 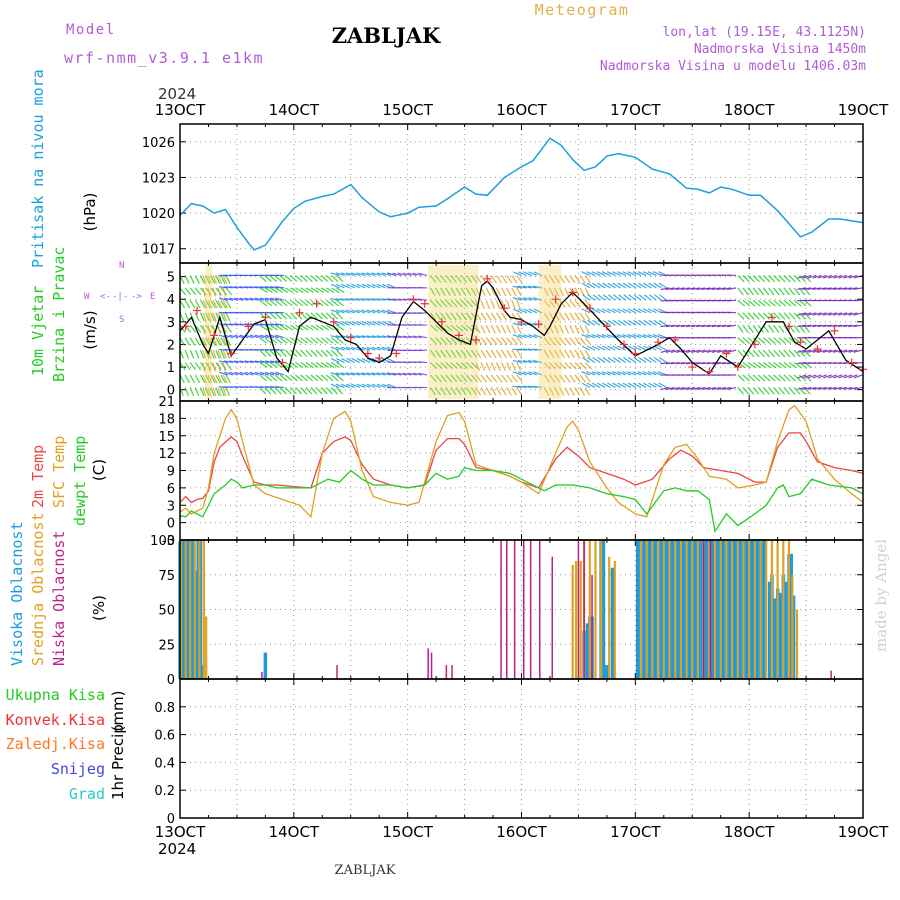 I want to click on t2m-line, so click(x=521, y=468).